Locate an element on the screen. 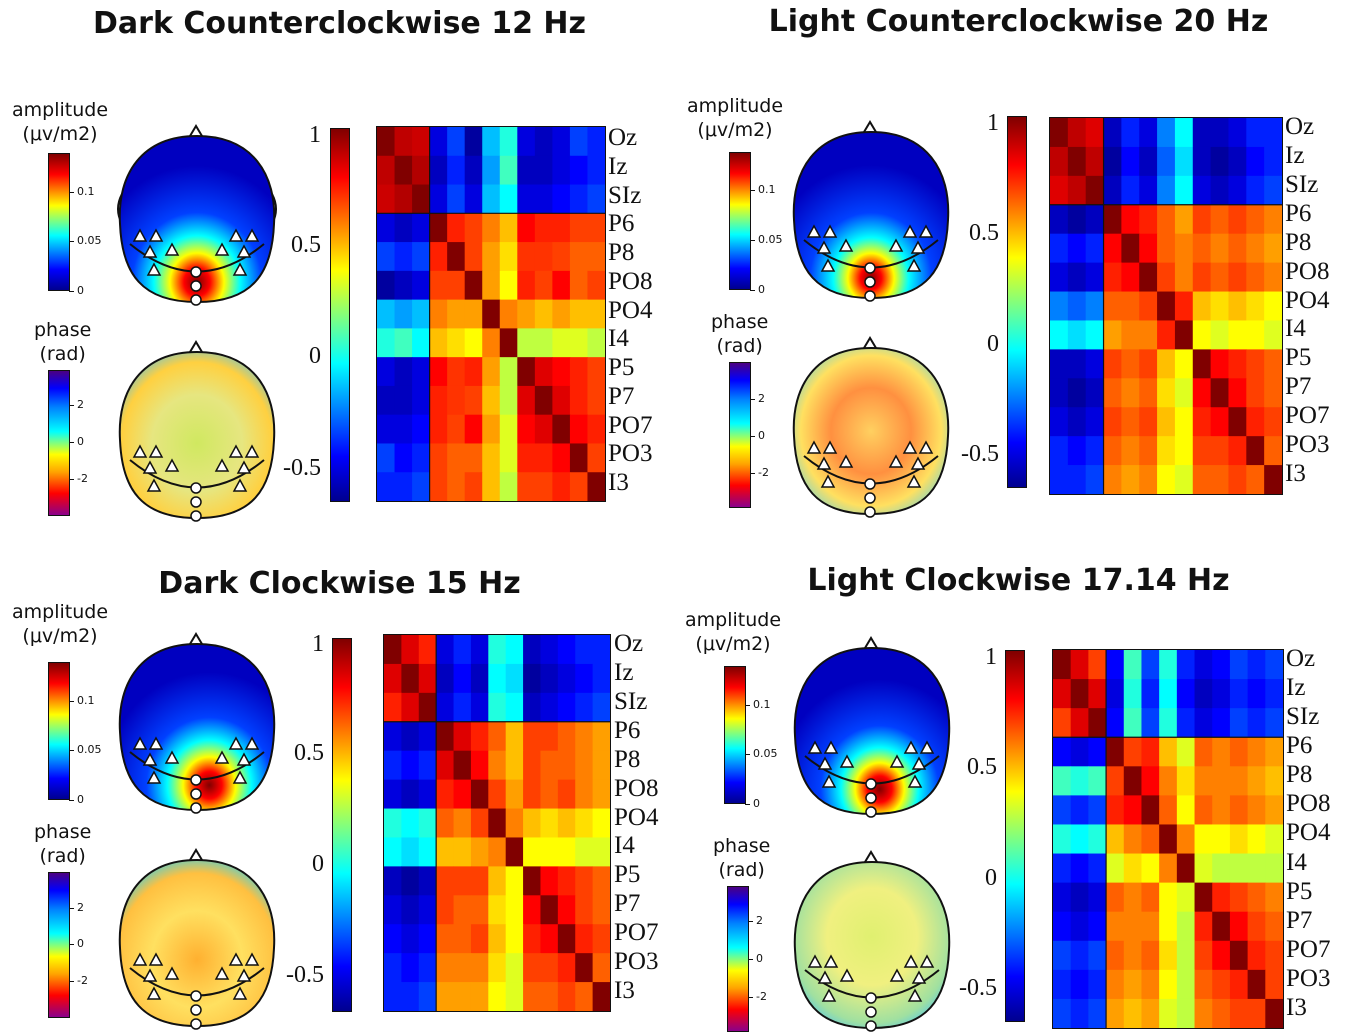 Image resolution: width=1358 pixels, height=1036 pixels. phase-label: phase (rad) is located at coordinates (741, 858).